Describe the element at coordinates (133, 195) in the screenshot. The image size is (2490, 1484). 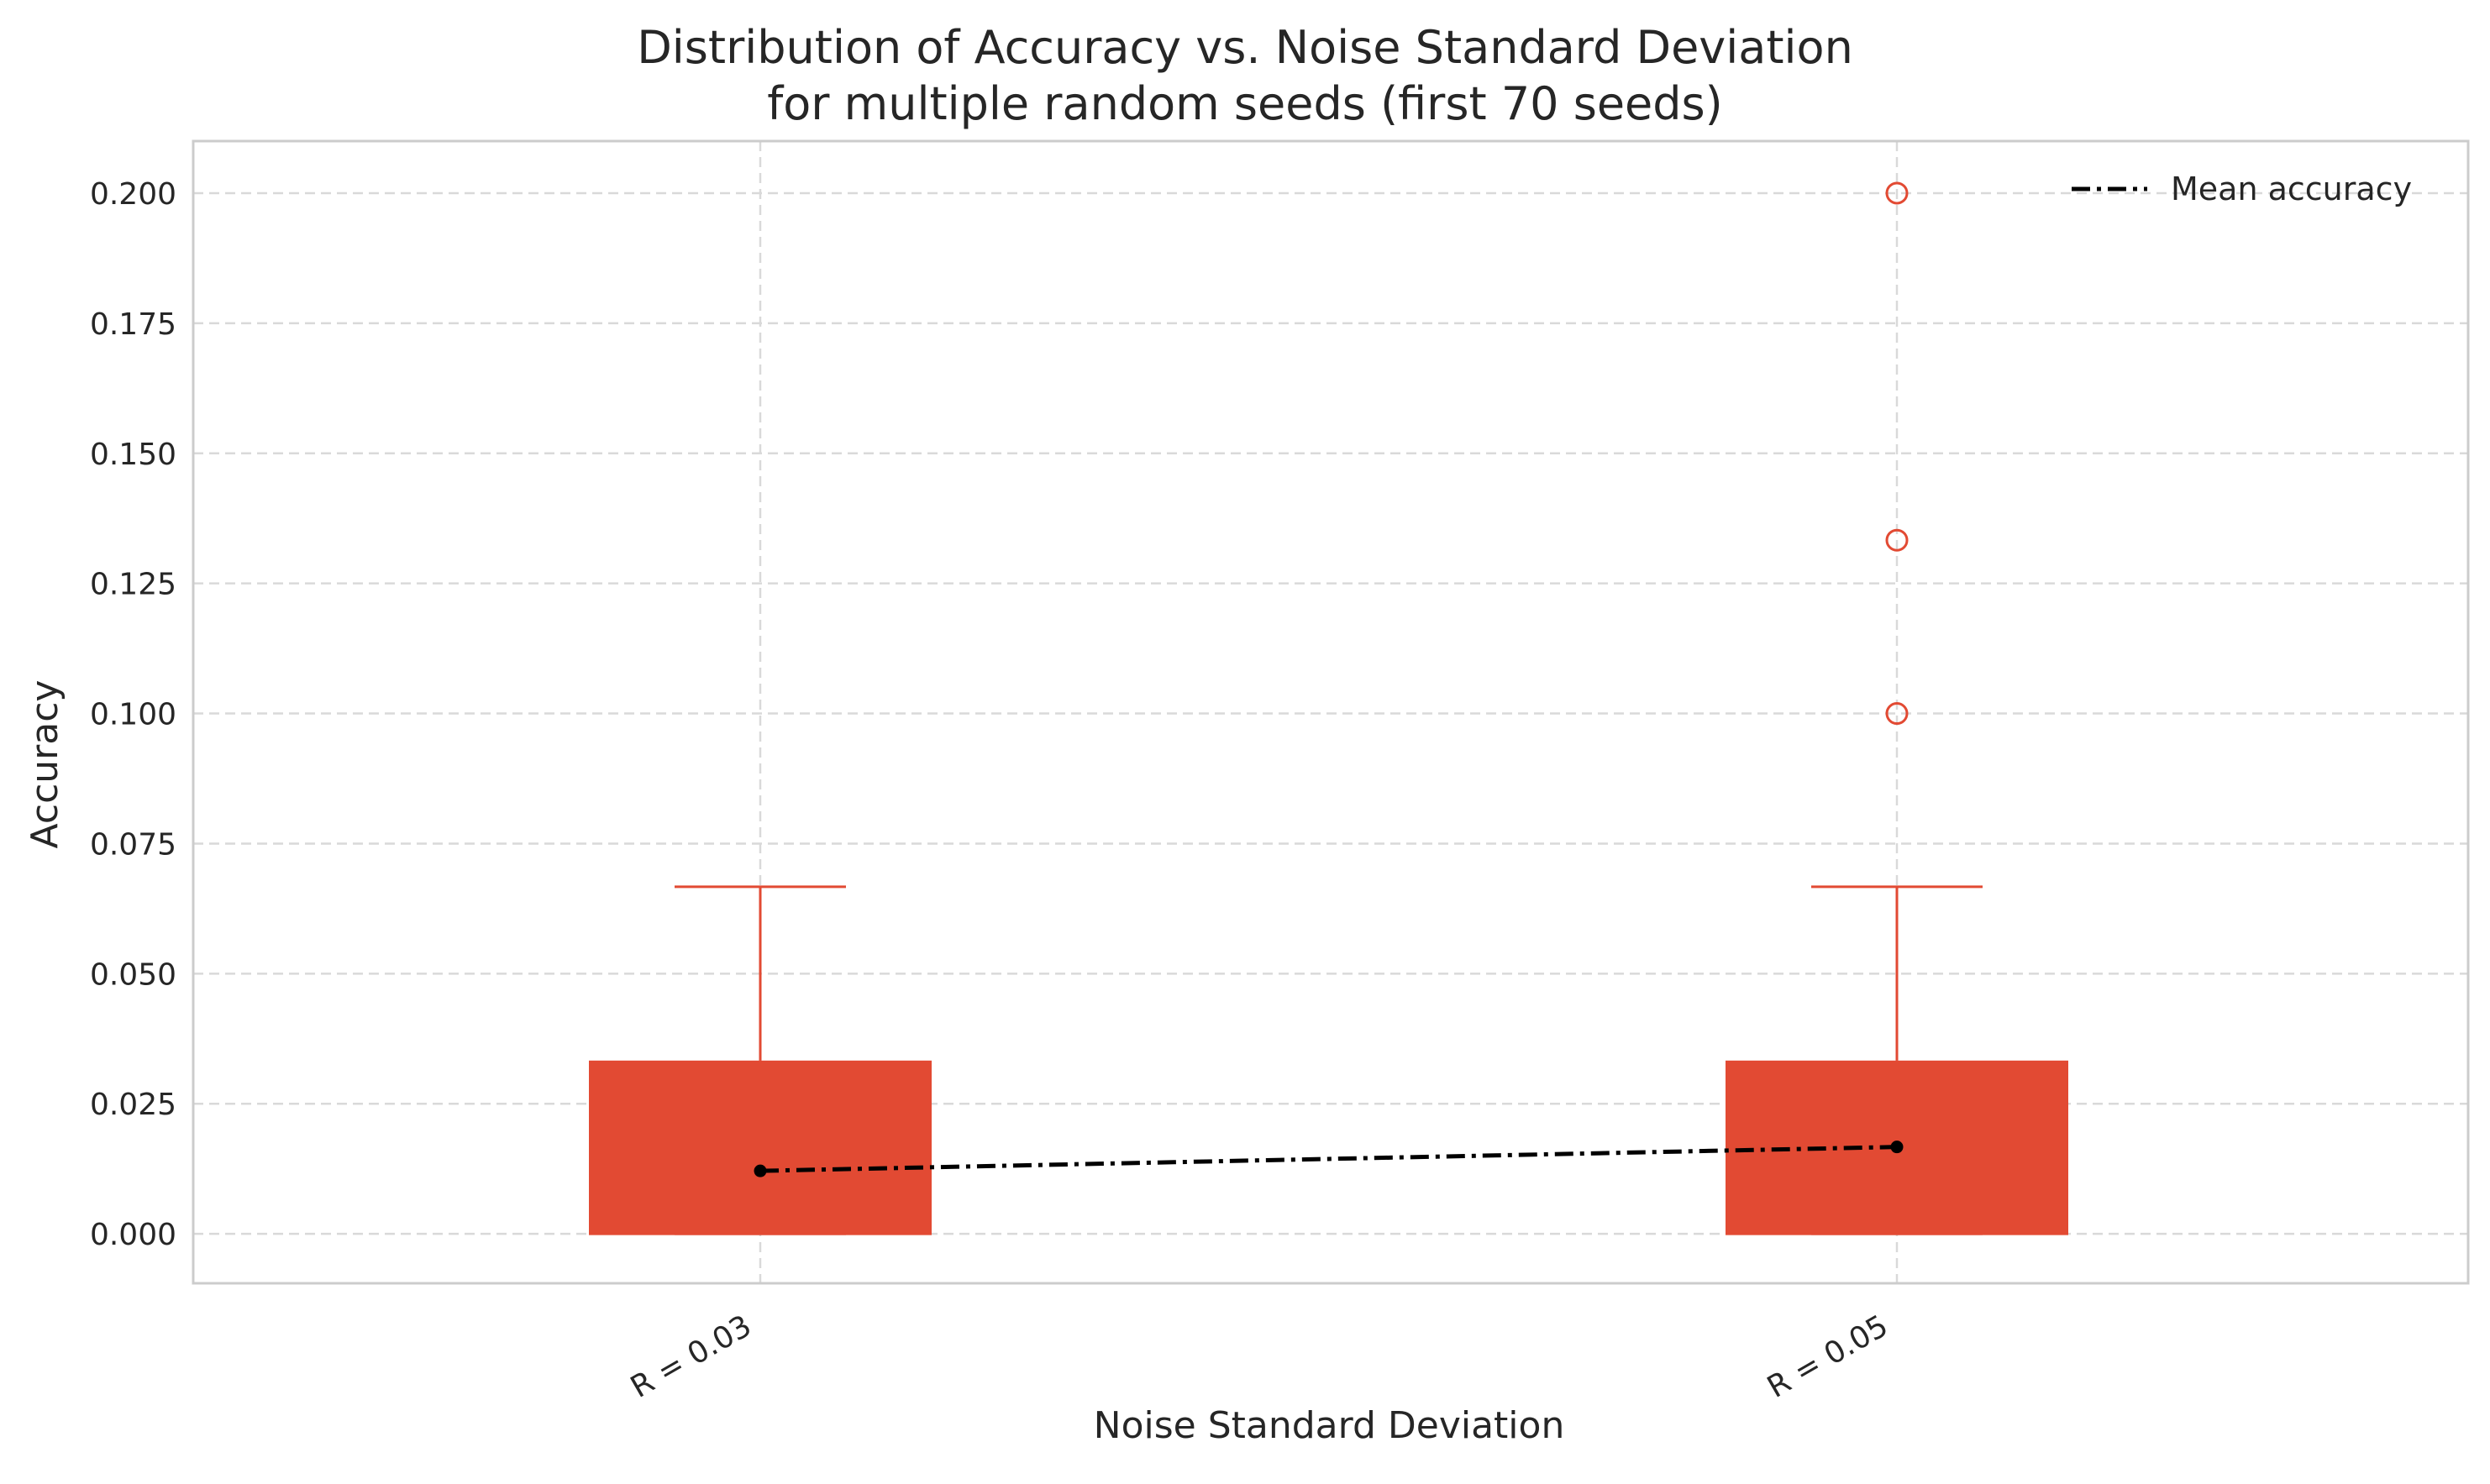
I see `y-tick-label: 0.200` at that location.